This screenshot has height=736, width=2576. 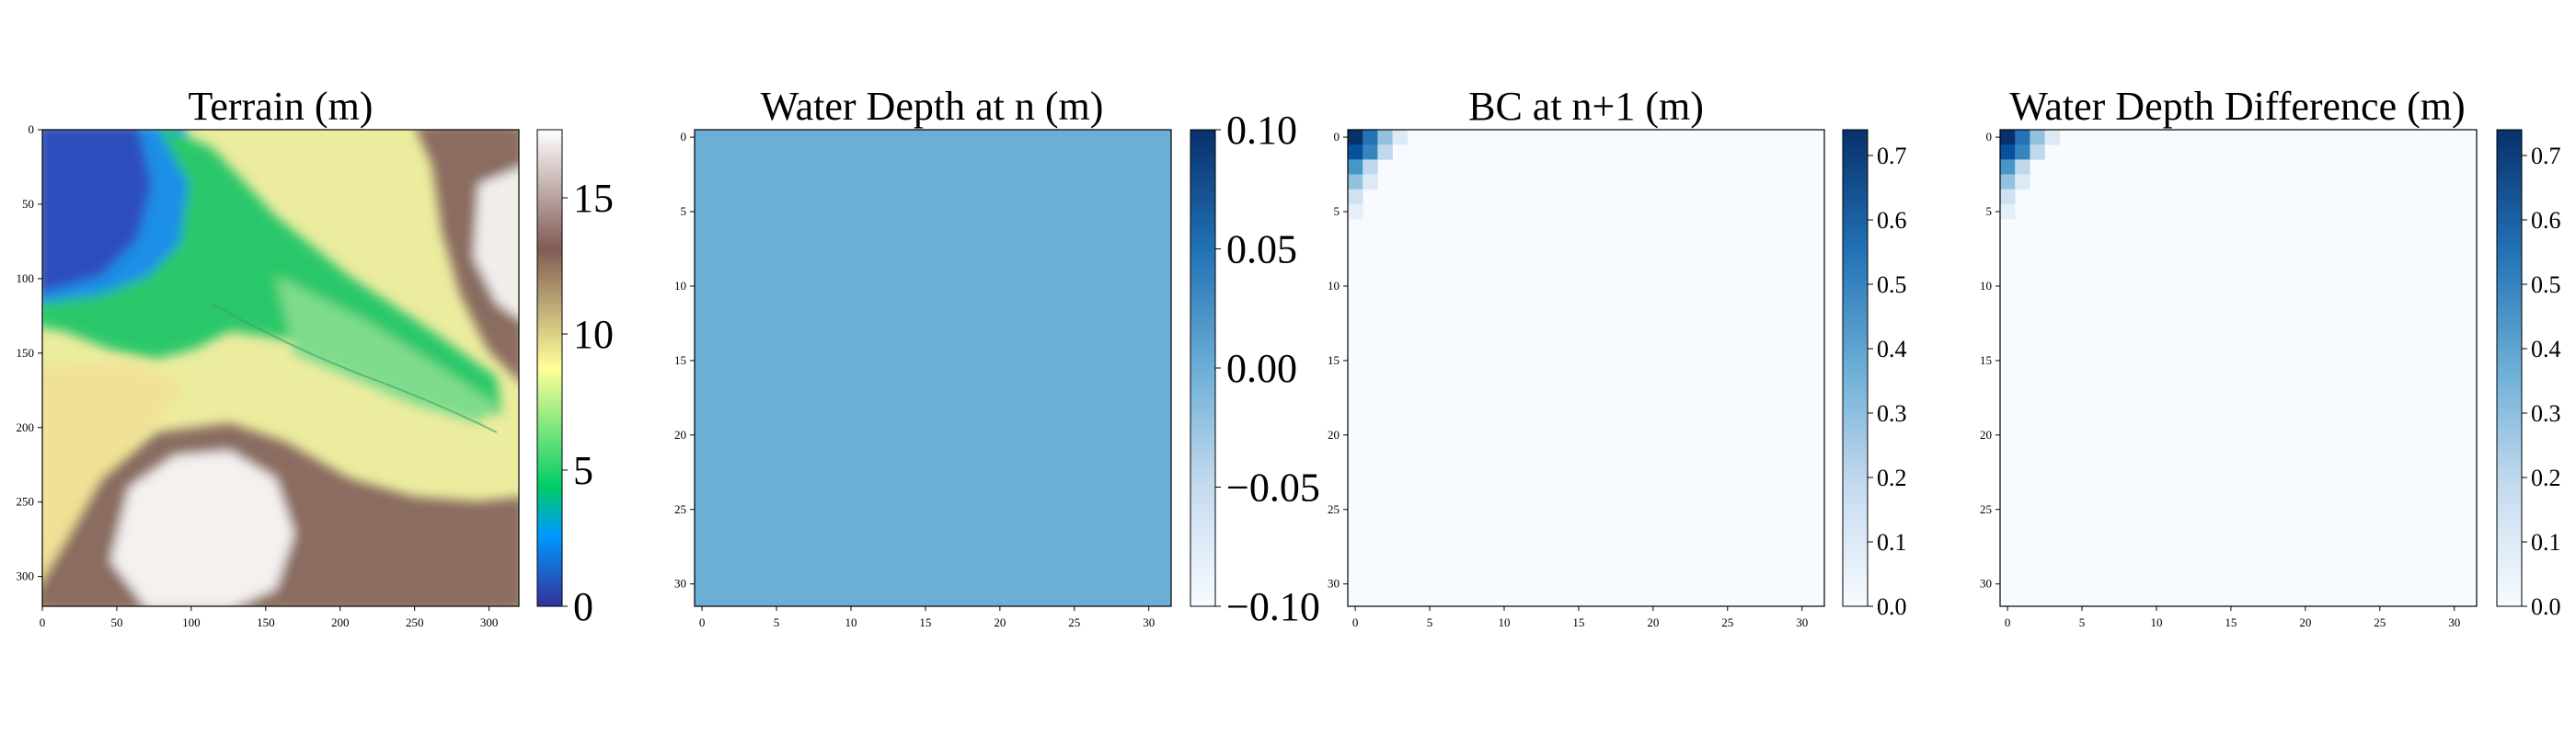 I want to click on difference-heatmap, so click(x=2238, y=368).